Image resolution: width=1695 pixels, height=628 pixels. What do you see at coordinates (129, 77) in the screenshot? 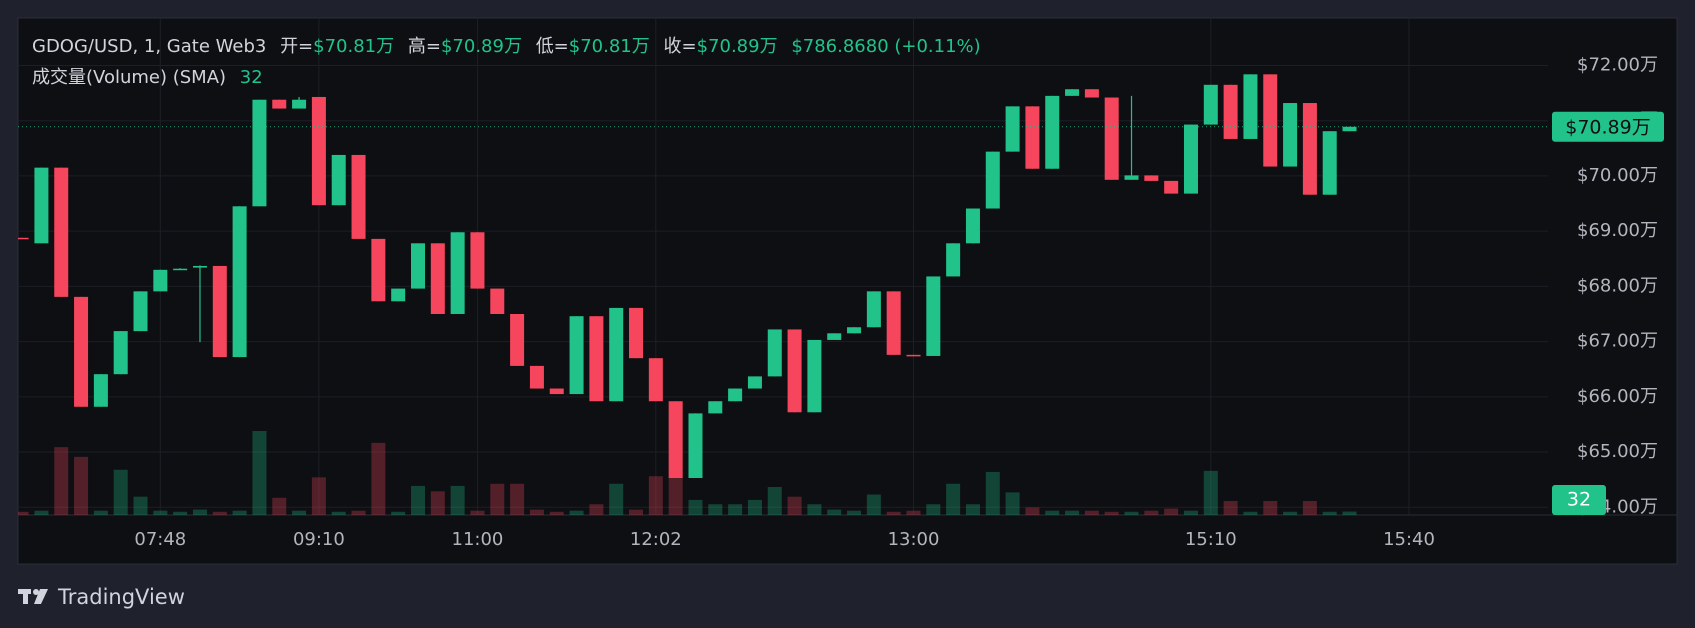
I see `volume-title: 成交量(Volume) (SMA)` at bounding box center [129, 77].